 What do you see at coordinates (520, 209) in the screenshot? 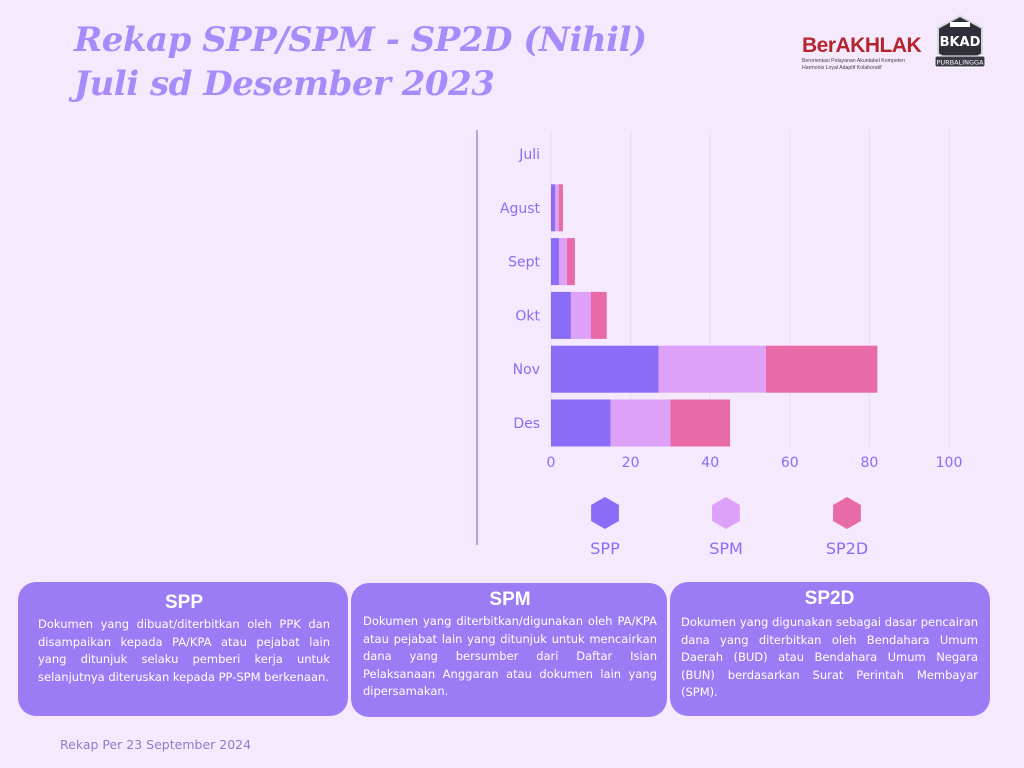
I see `category-label: Agust` at bounding box center [520, 209].